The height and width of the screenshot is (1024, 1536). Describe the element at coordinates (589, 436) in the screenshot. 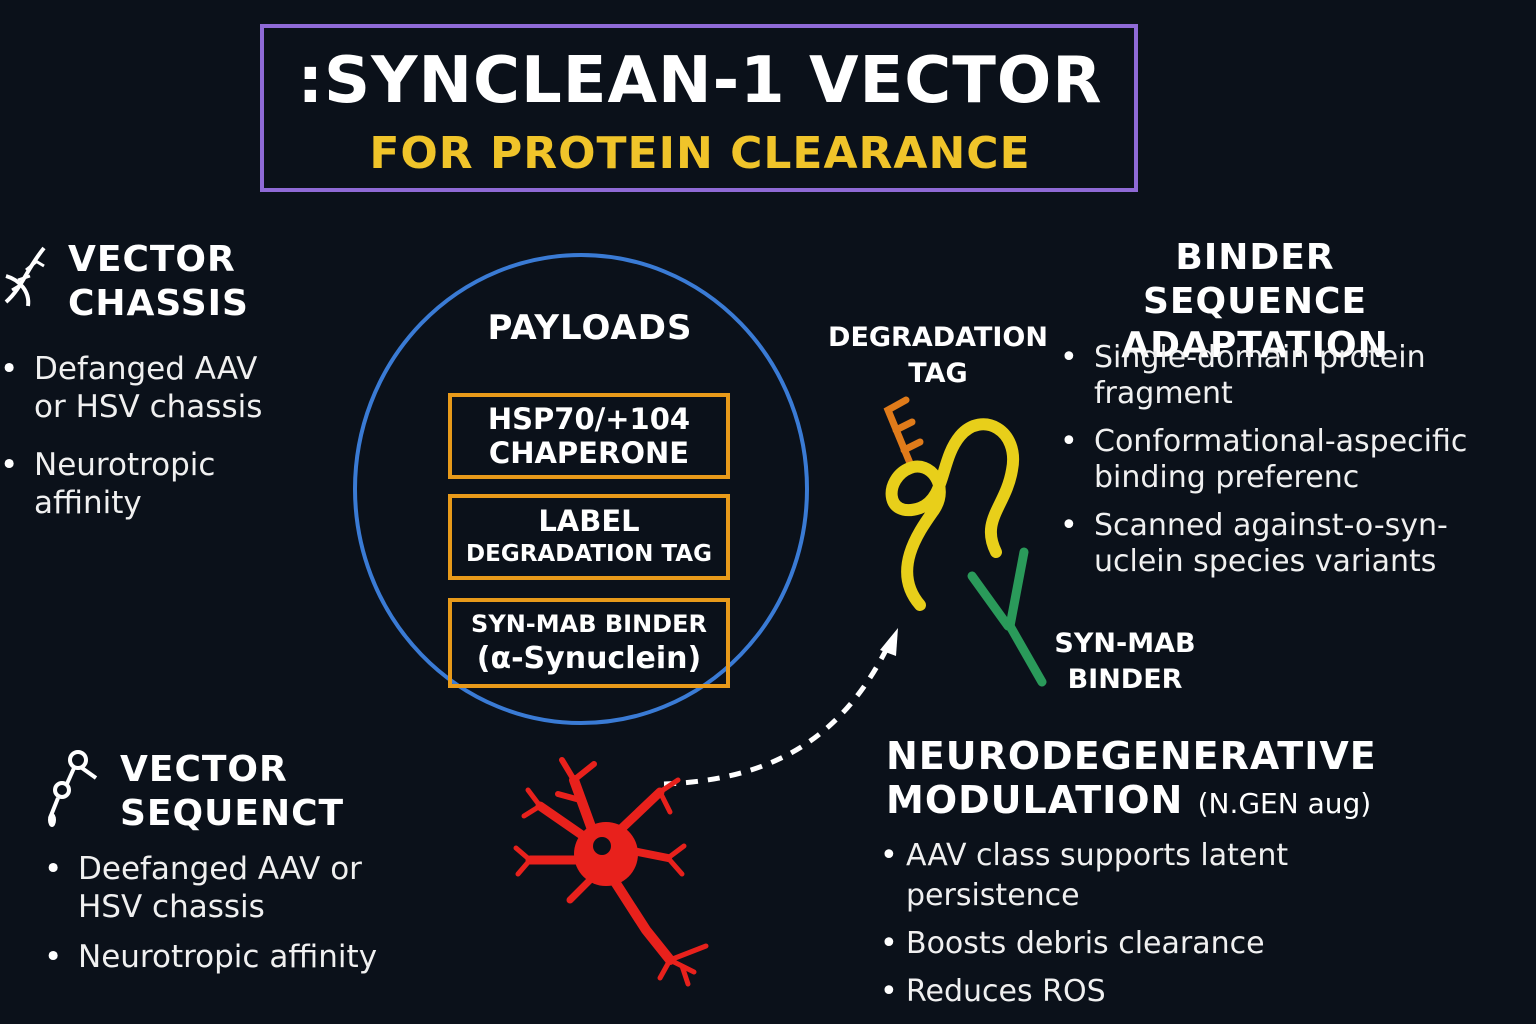

I see `payload-chaperone: HSP70/+104 CHAPERONE` at that location.